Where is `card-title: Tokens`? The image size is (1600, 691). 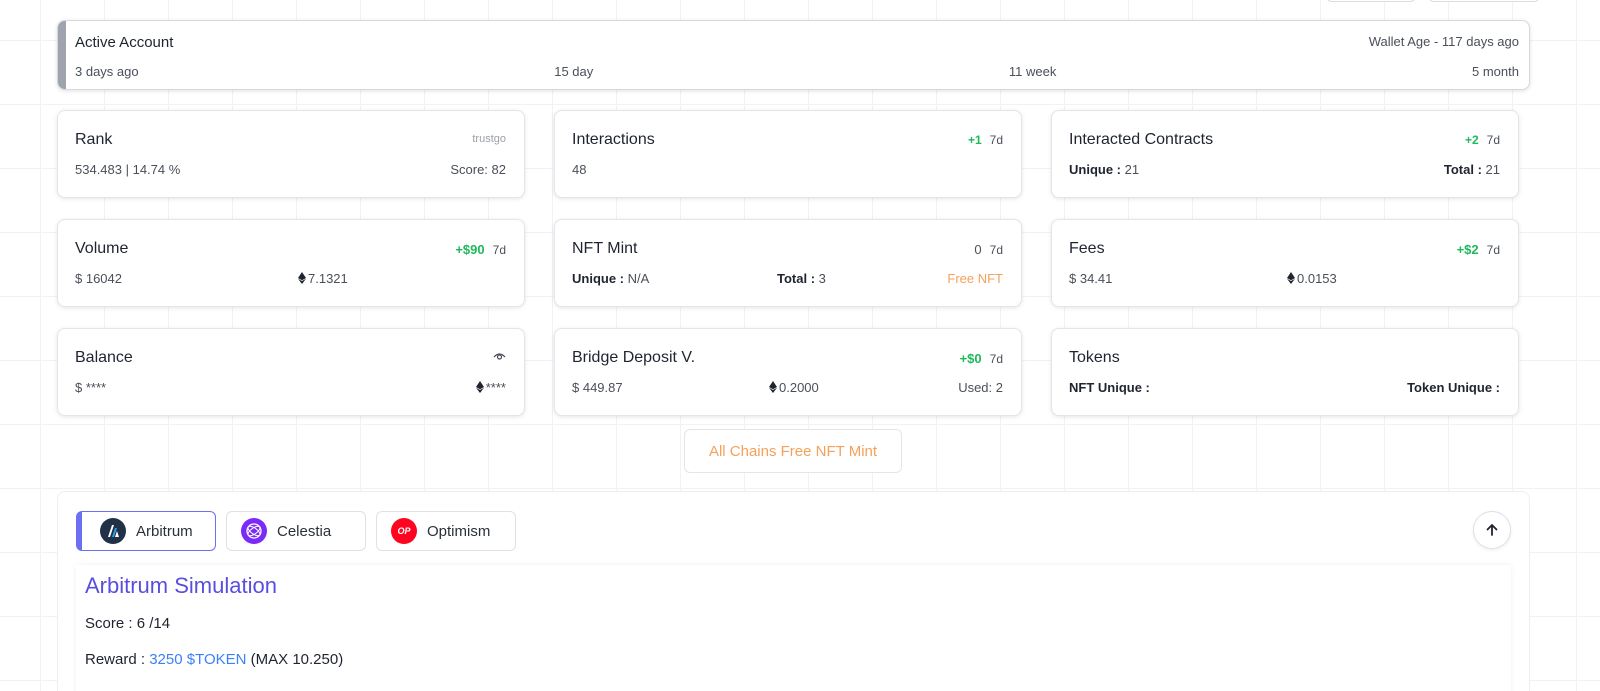 card-title: Tokens is located at coordinates (1094, 357).